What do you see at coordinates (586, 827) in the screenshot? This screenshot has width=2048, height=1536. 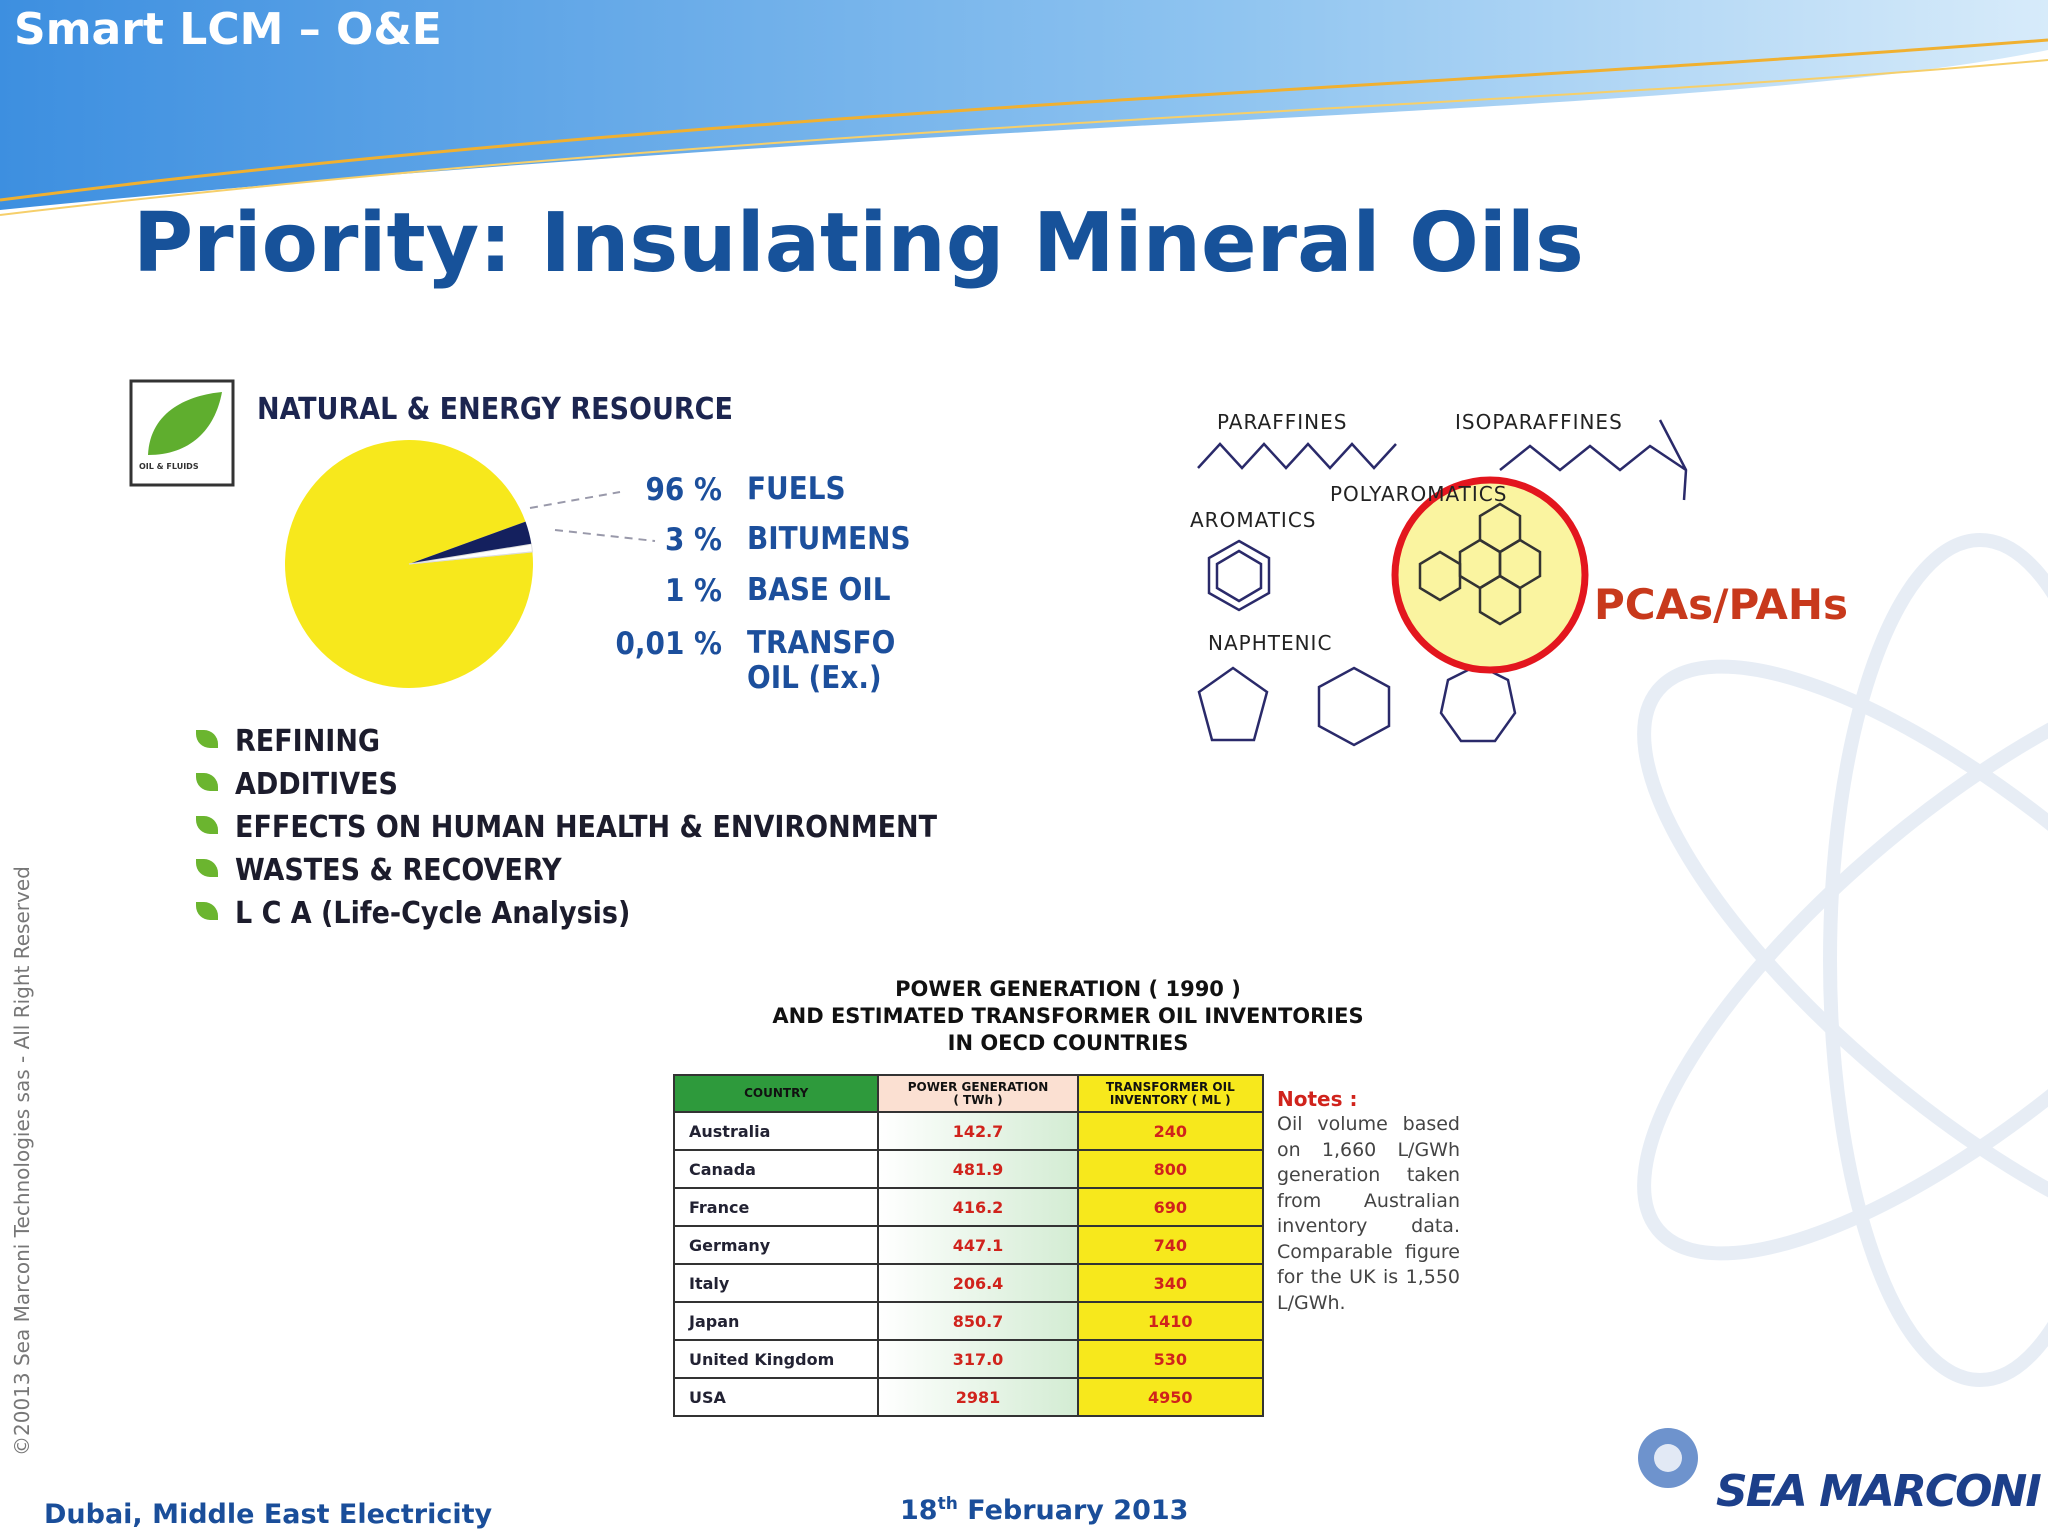 I see `bullet-text: EFFECTS ON HUMAN HEALTH & ENVIRONMENT` at bounding box center [586, 827].